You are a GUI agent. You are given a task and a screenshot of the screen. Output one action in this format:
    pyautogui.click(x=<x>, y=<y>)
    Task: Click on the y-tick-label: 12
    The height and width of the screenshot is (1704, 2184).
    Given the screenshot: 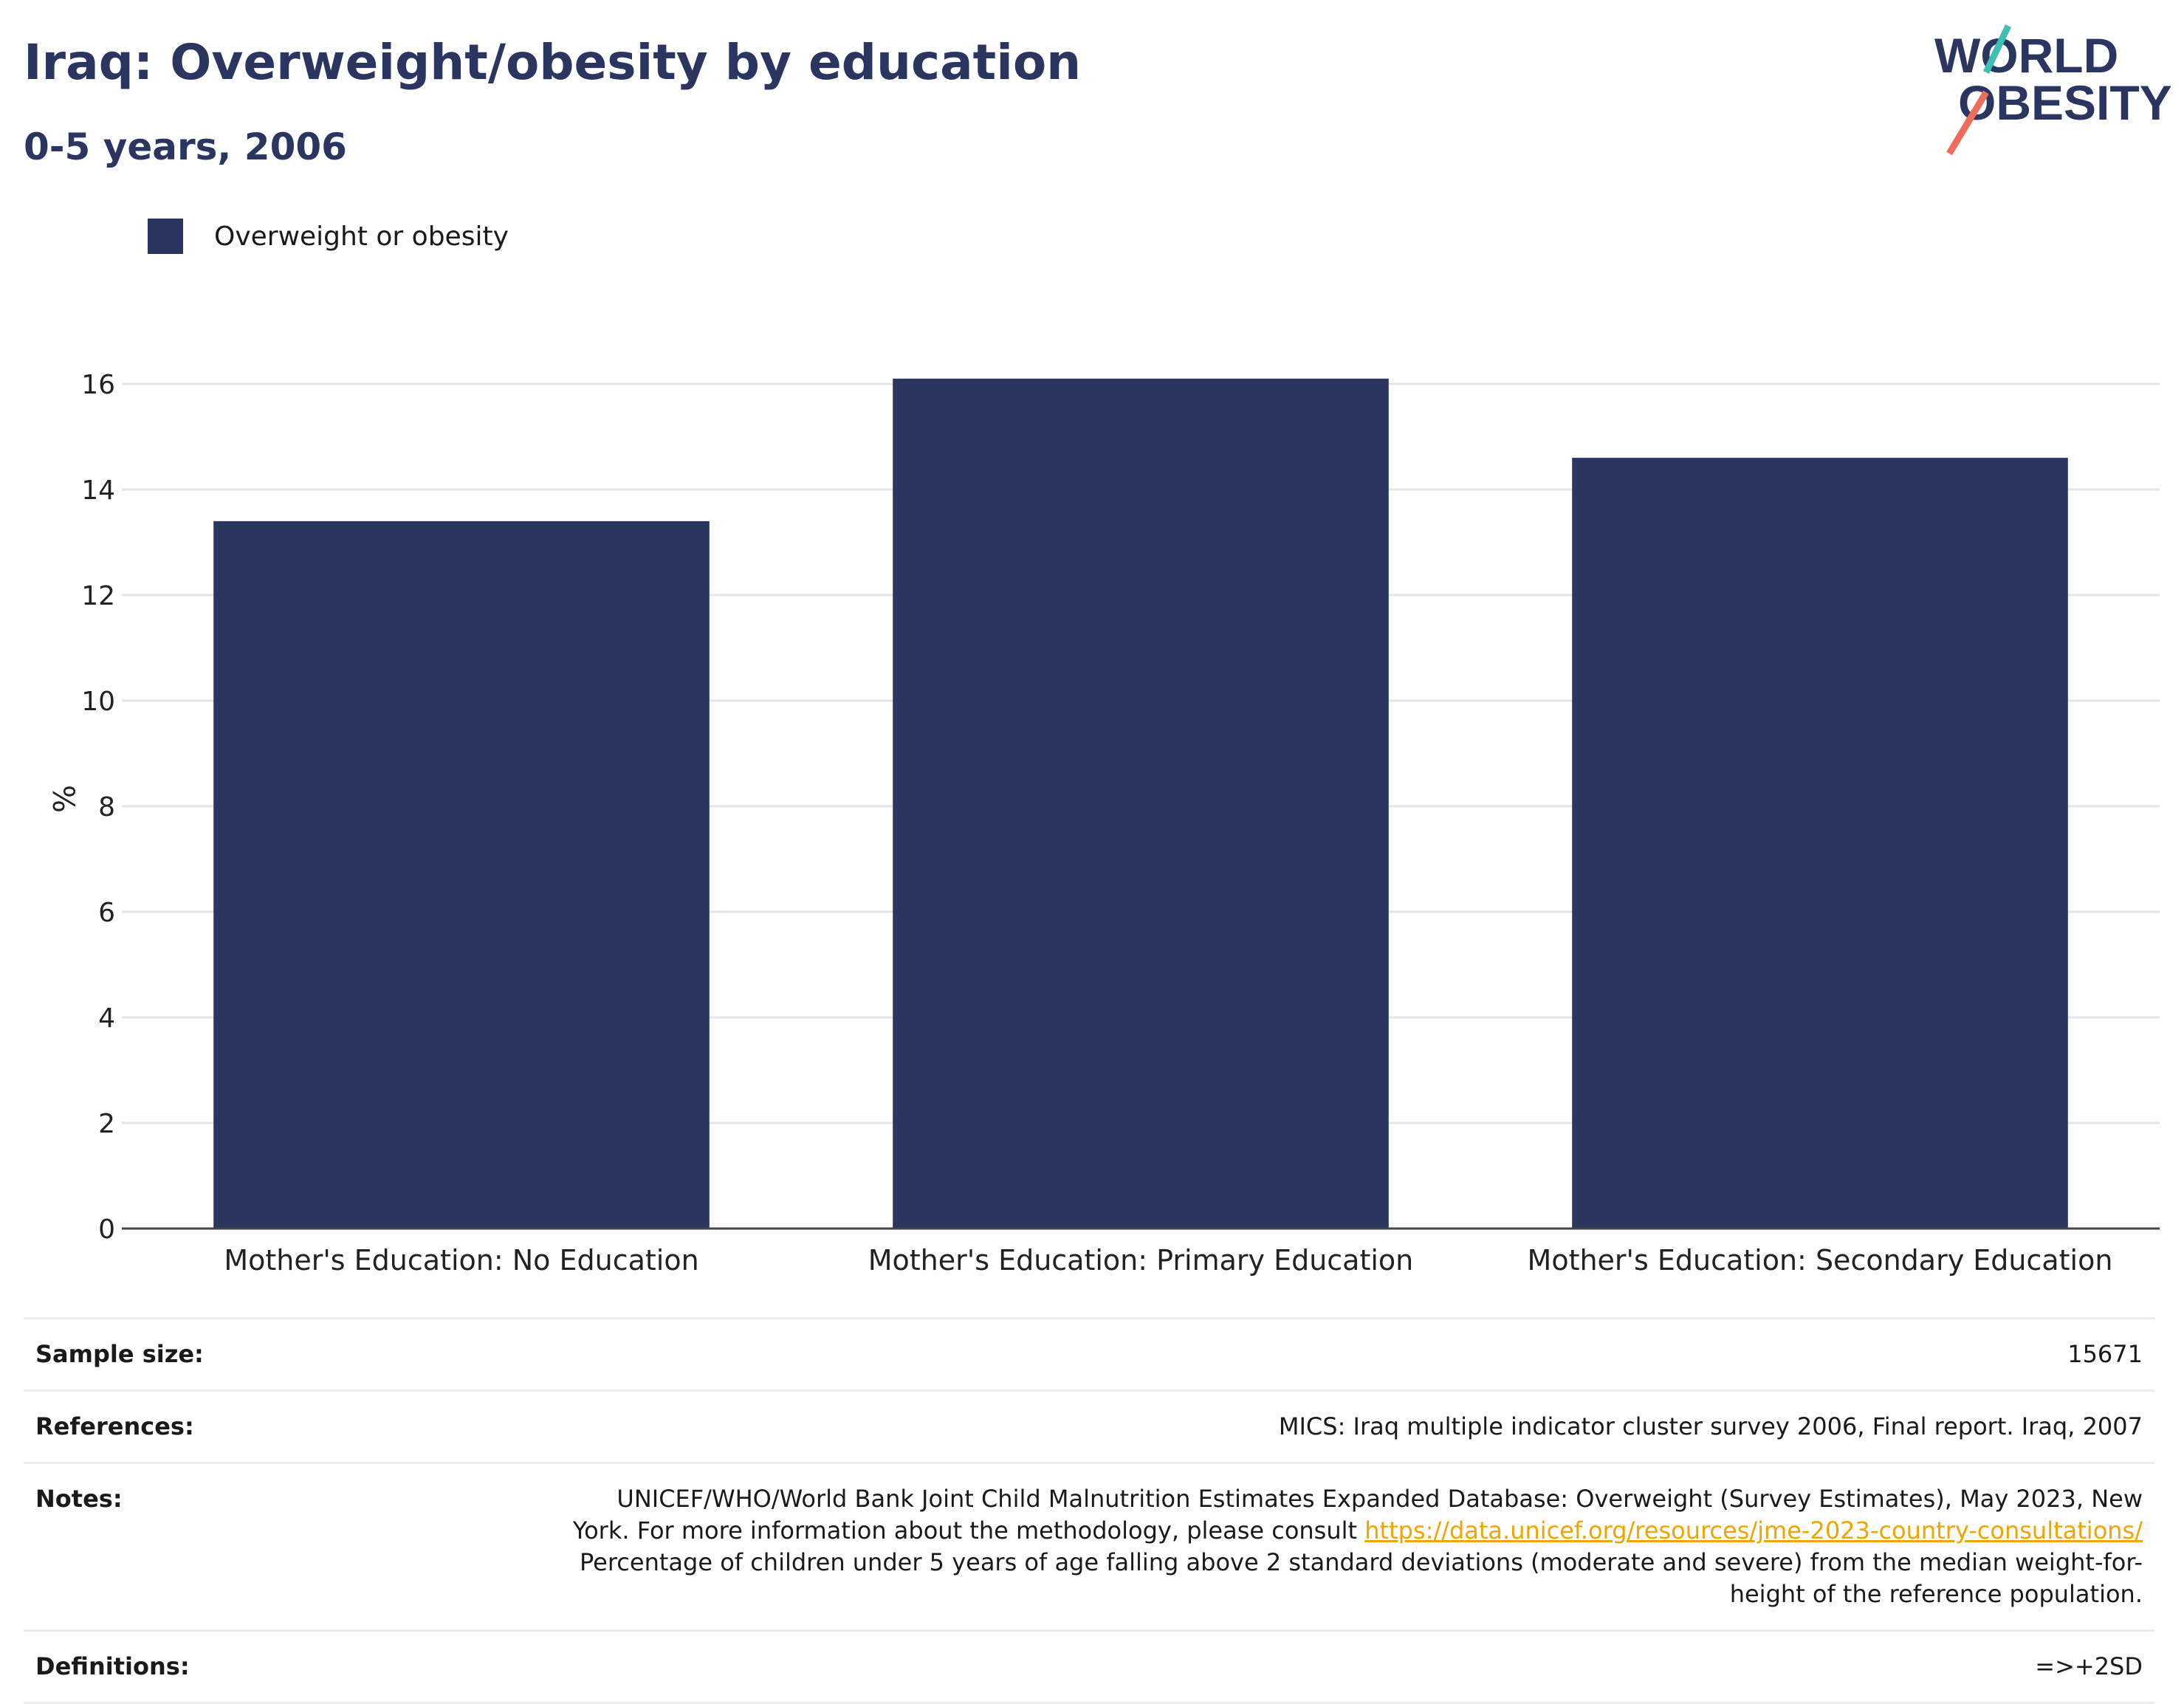 What is the action you would take?
    pyautogui.click(x=98, y=596)
    